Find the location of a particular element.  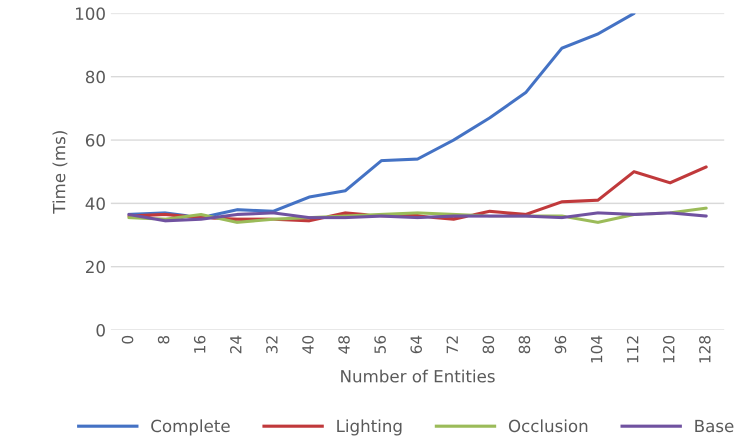

x-tick-label: 64 is located at coordinates (416, 345).